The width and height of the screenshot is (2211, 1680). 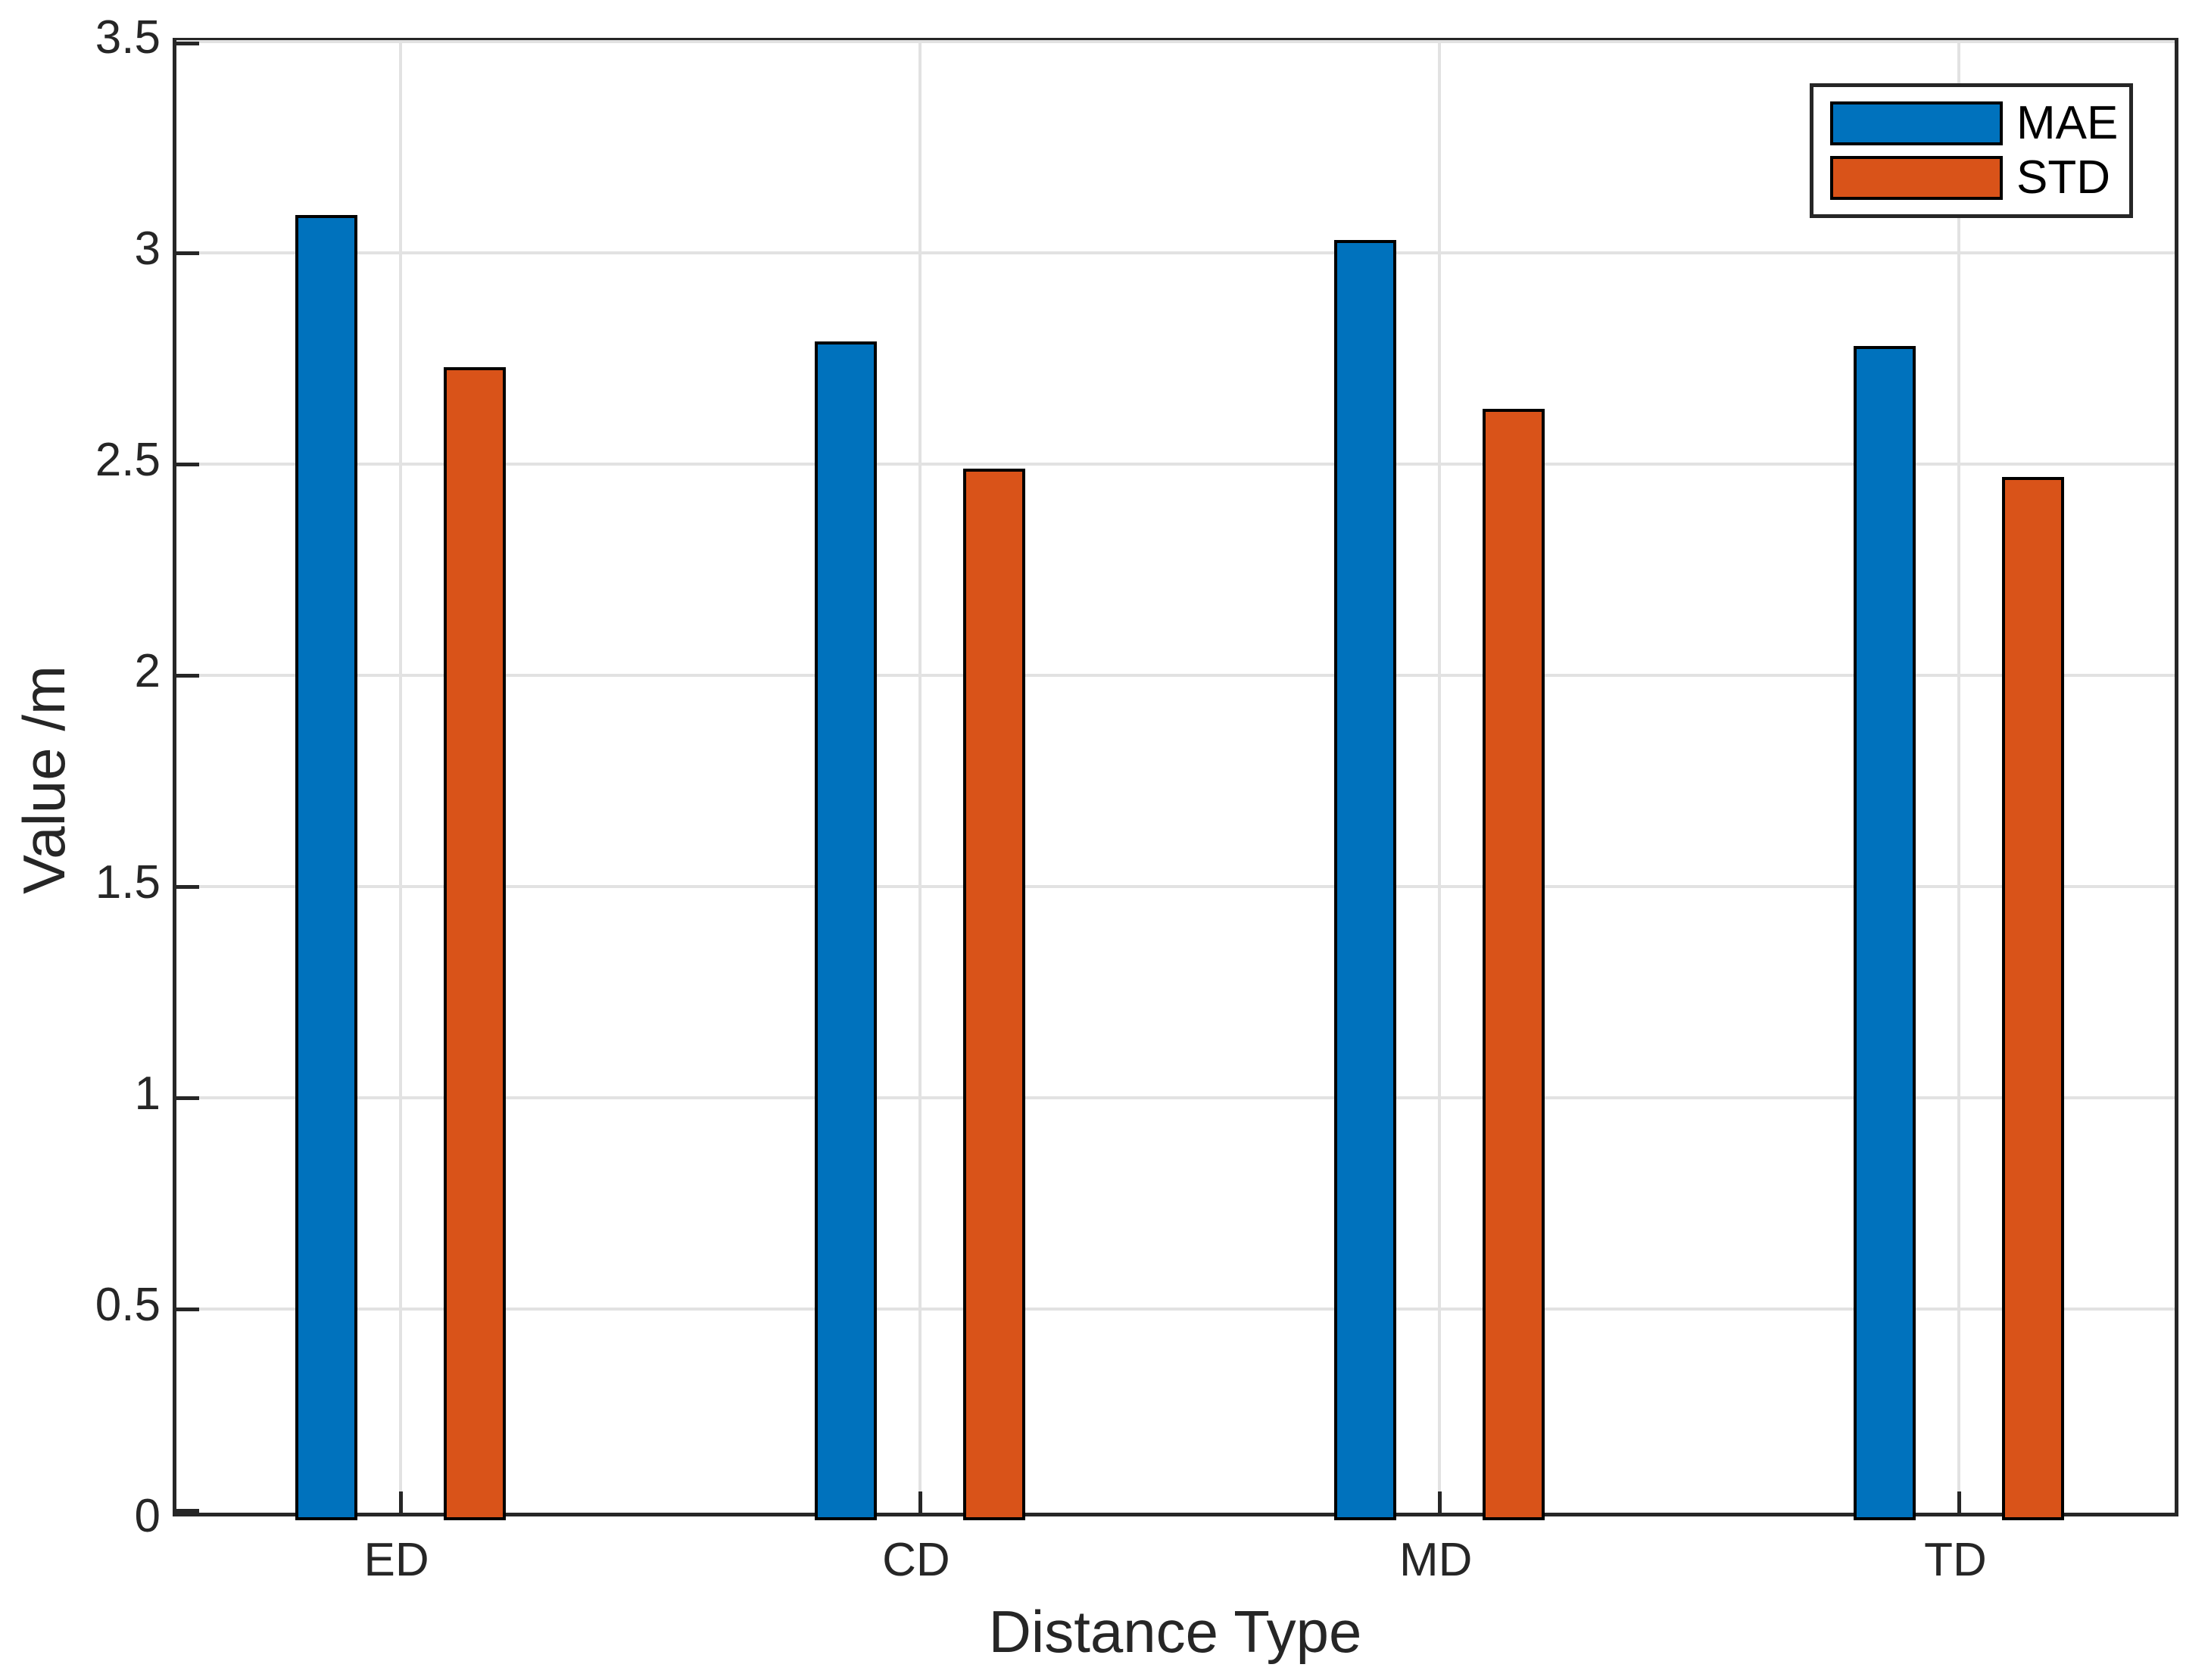 What do you see at coordinates (128, 460) in the screenshot?
I see `y-tick-label: 2.5` at bounding box center [128, 460].